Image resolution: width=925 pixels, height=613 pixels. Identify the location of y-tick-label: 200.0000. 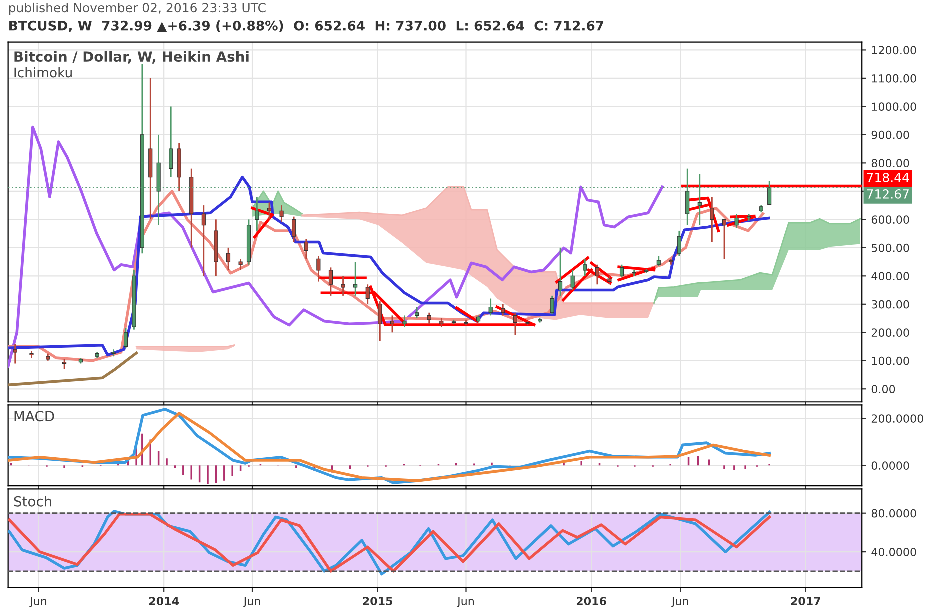
(898, 418).